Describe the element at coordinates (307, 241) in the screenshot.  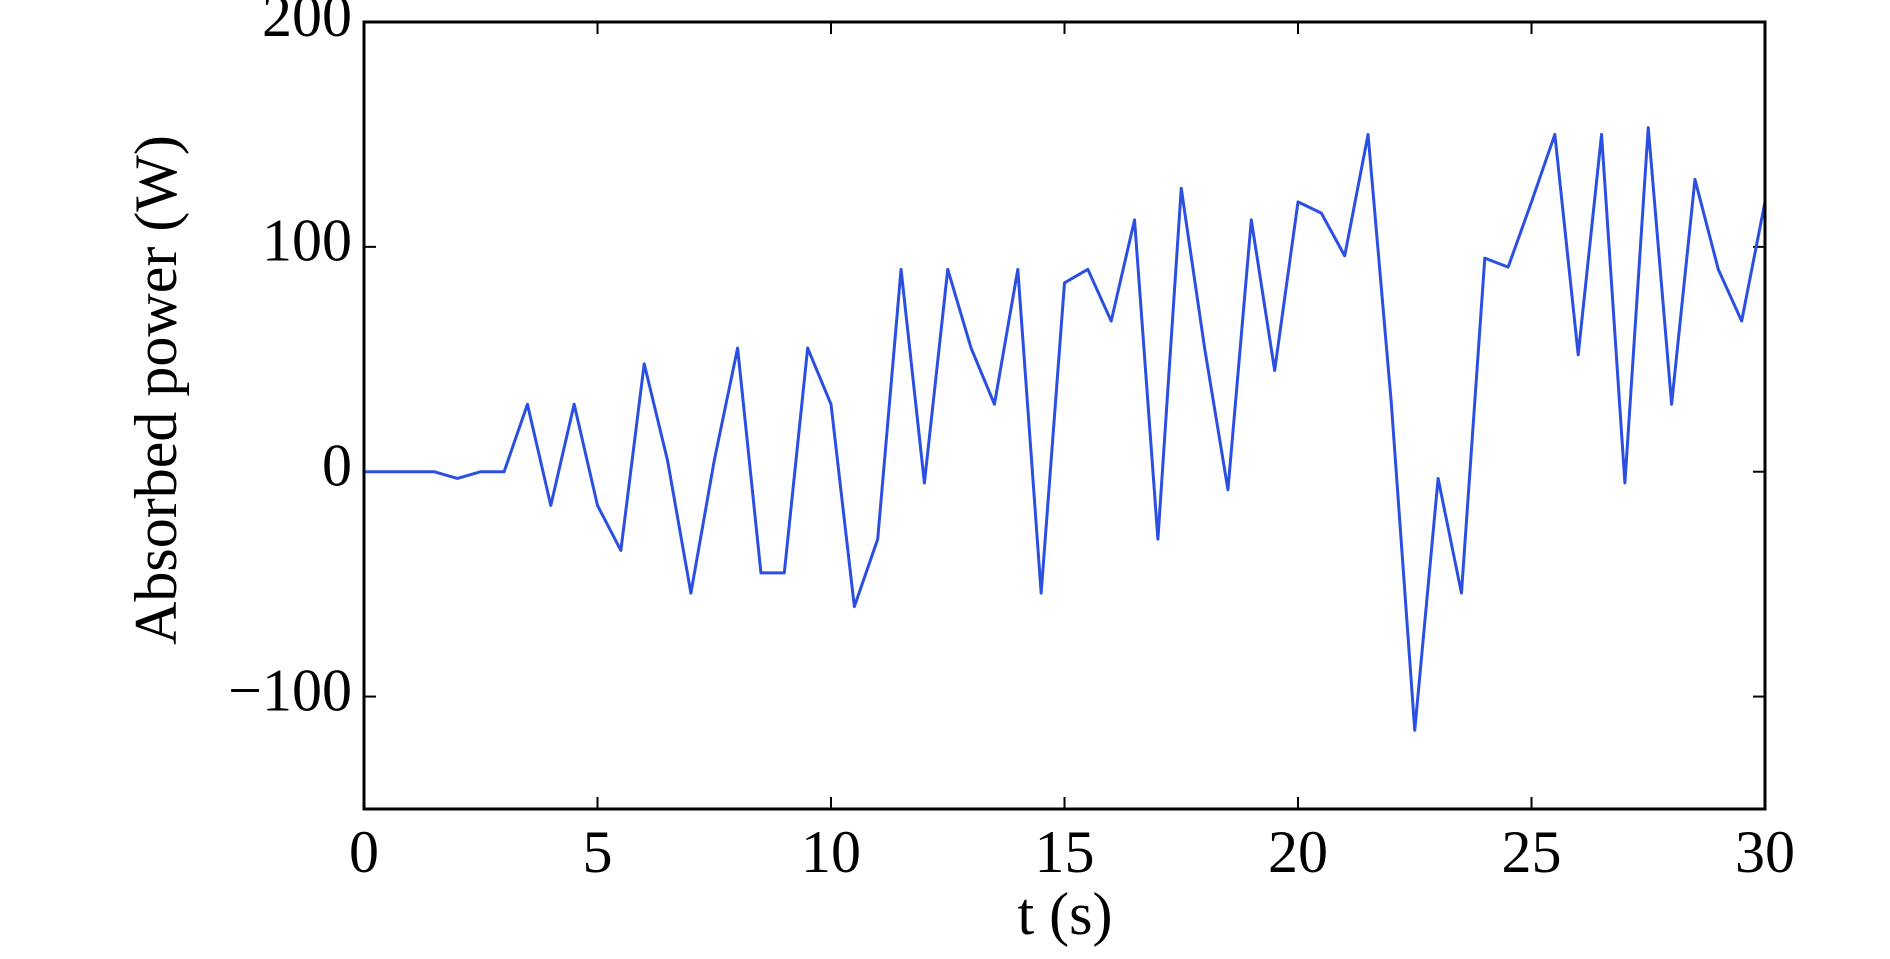
I see `y-tick-label: 100` at that location.